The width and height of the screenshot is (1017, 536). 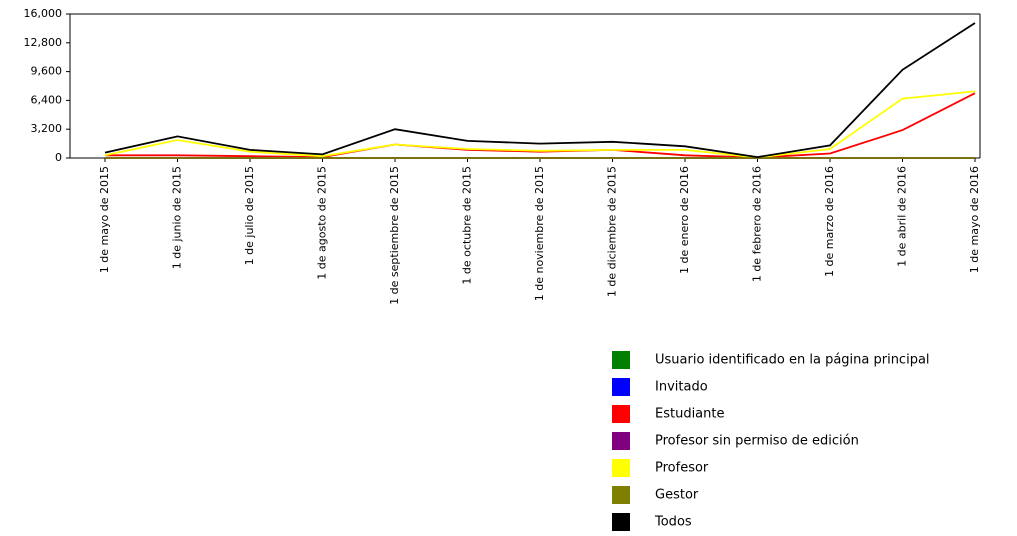 I want to click on y-tick-label: 12,800, so click(x=43, y=42).